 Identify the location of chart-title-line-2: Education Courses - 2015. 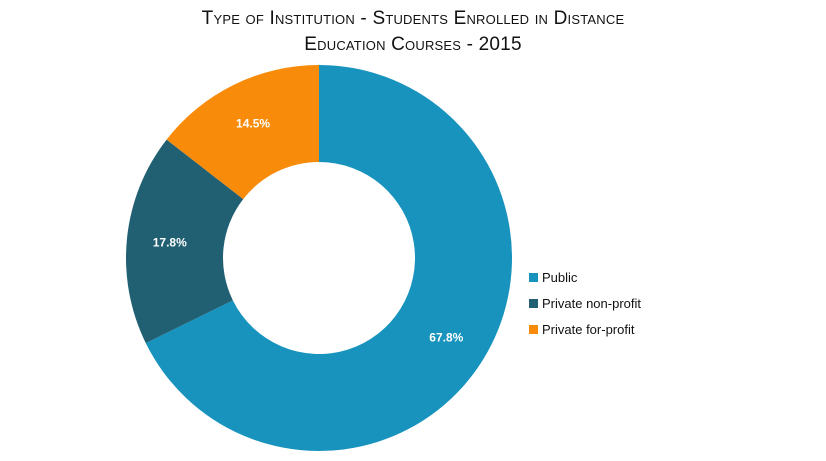
(413, 44).